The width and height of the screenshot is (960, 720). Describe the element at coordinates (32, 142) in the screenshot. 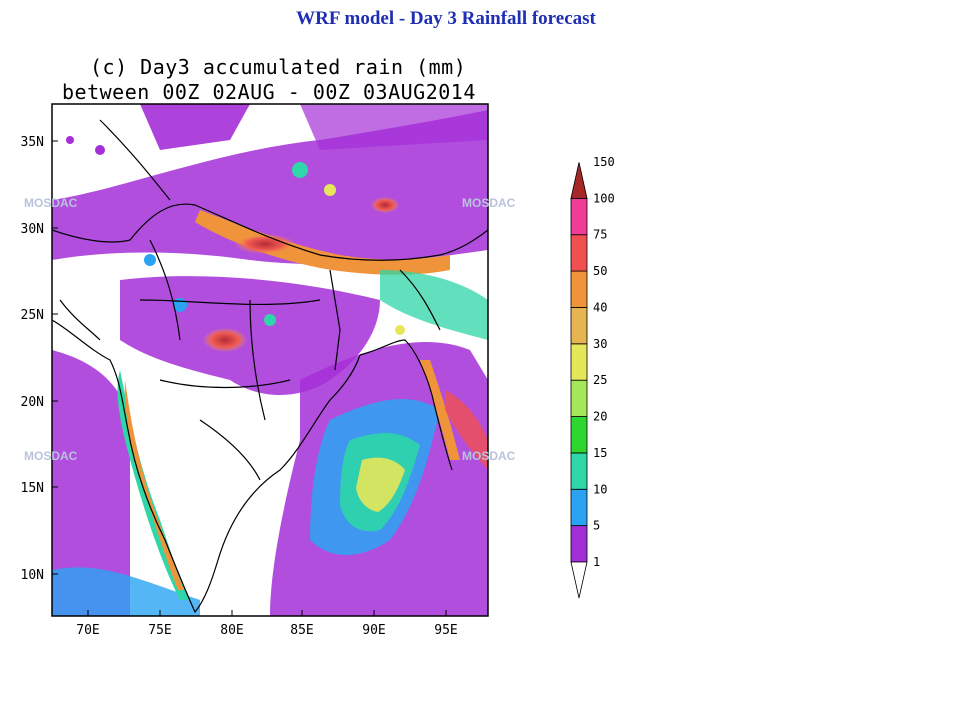

I see `lat-label-35n: 35N` at that location.